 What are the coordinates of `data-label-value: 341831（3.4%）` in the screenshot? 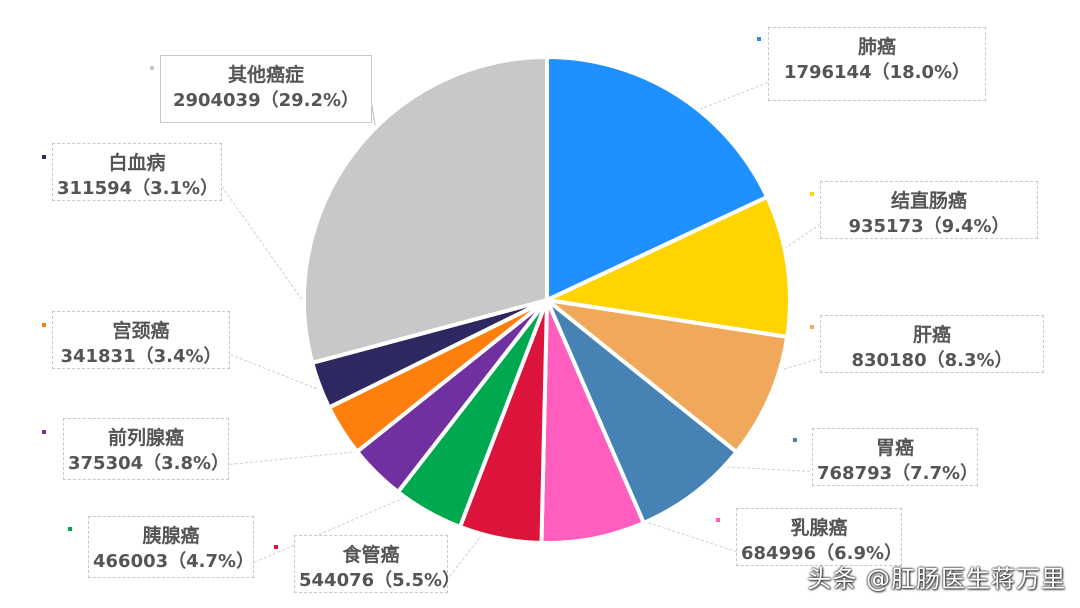 It's located at (141, 356).